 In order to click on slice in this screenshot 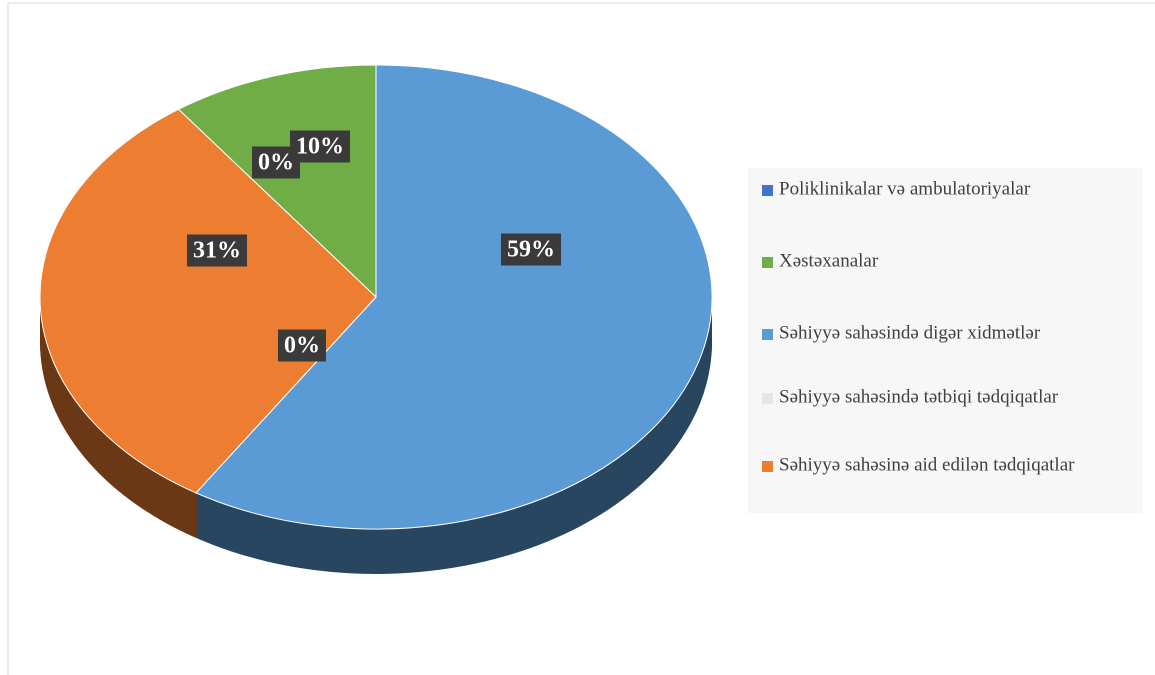, I will do `click(277, 181)`.